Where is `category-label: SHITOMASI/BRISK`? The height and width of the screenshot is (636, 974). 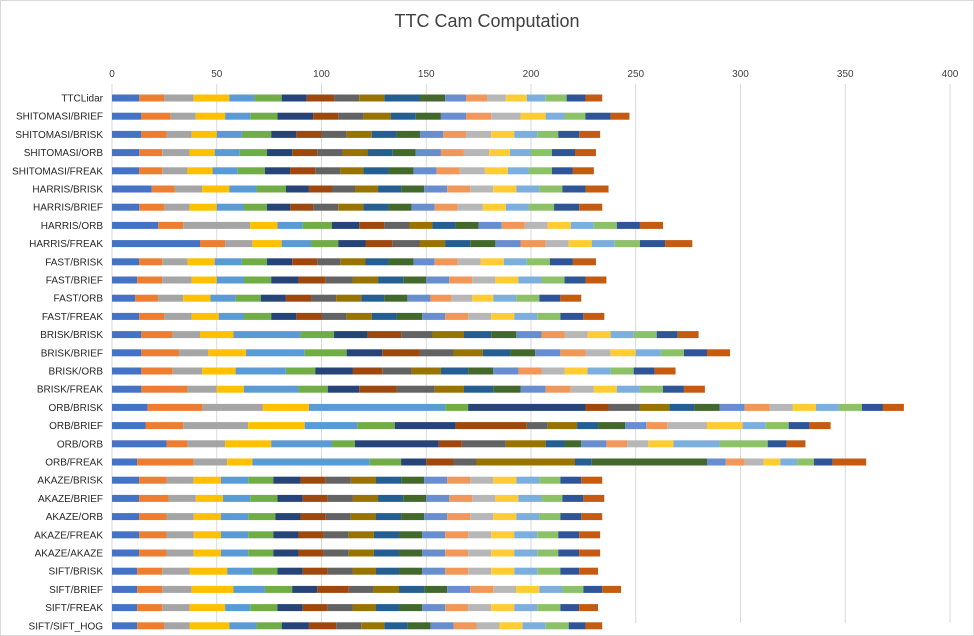
category-label: SHITOMASI/BRISK is located at coordinates (59, 135).